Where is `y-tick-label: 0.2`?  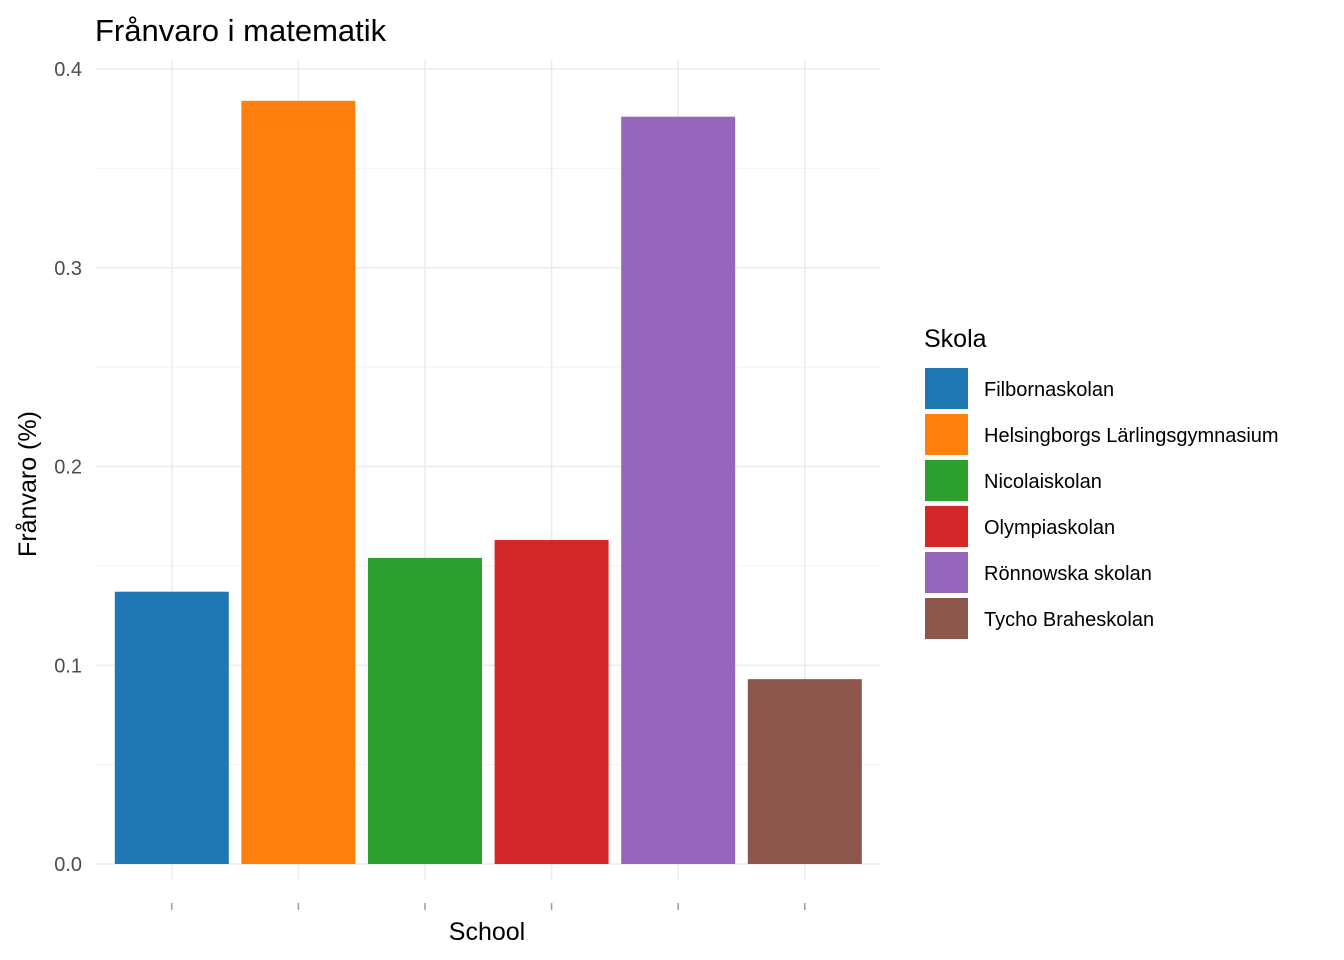
y-tick-label: 0.2 is located at coordinates (68, 468).